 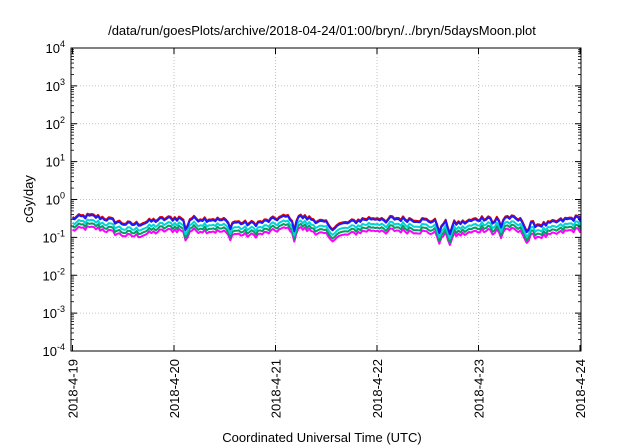 I want to click on x-tick-label: 2018-4-20, so click(x=174, y=388).